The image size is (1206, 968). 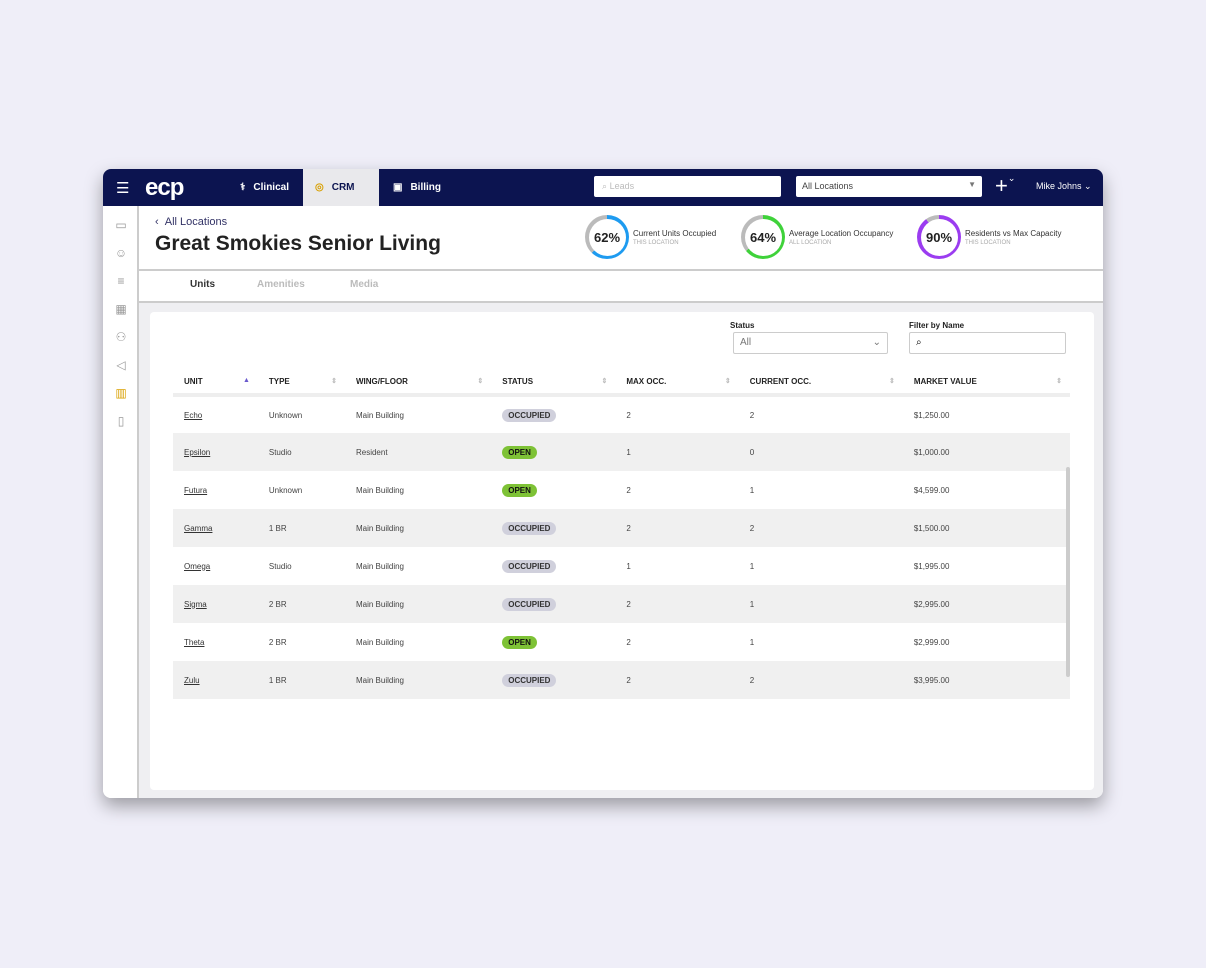 What do you see at coordinates (196, 490) in the screenshot?
I see `unit-link: Futura` at bounding box center [196, 490].